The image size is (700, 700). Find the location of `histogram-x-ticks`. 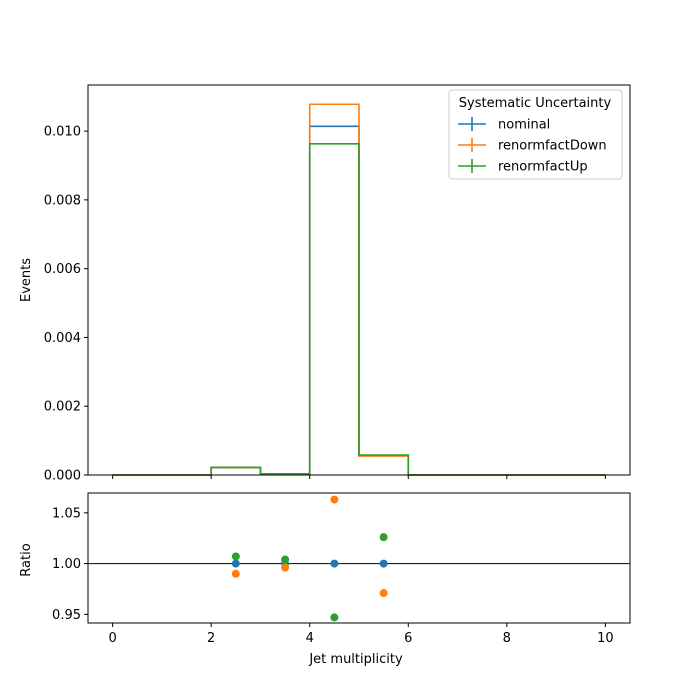

histogram-x-ticks is located at coordinates (359, 477).